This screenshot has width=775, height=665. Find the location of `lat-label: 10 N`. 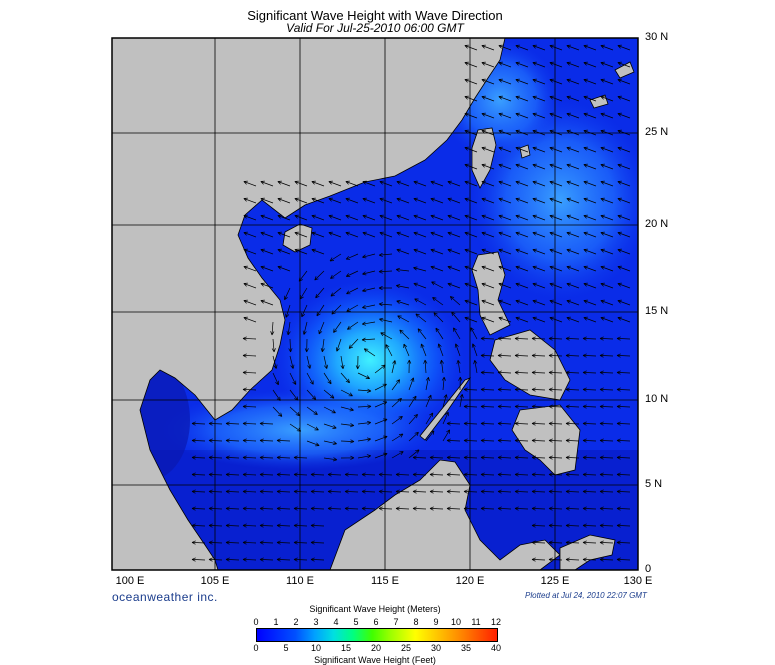

lat-label: 10 N is located at coordinates (657, 399).